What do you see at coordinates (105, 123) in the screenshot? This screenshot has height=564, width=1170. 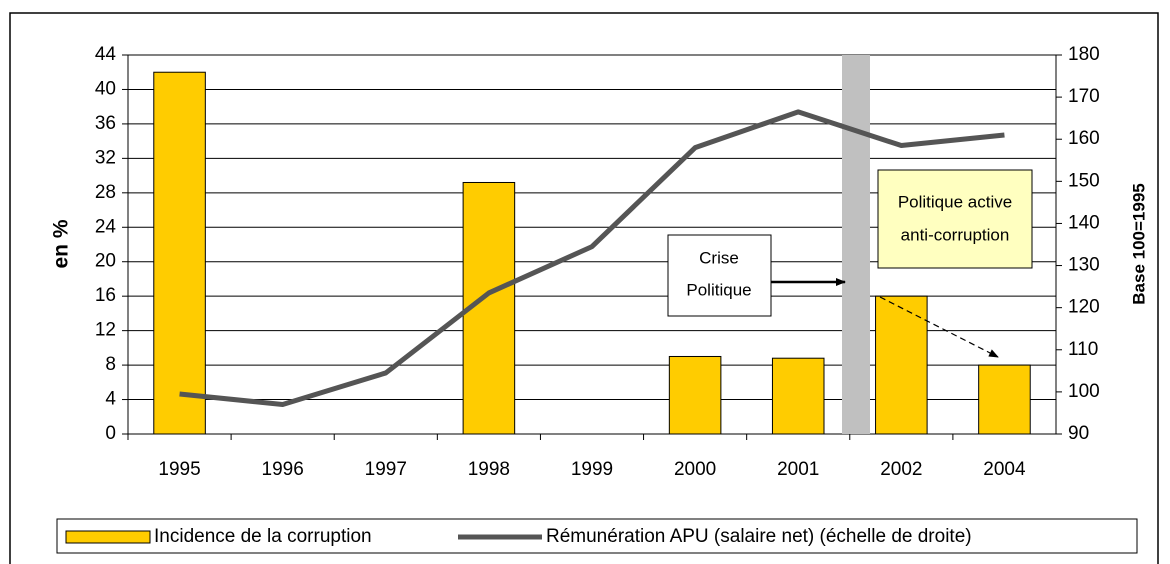 I see `y-tick-label: 36` at bounding box center [105, 123].